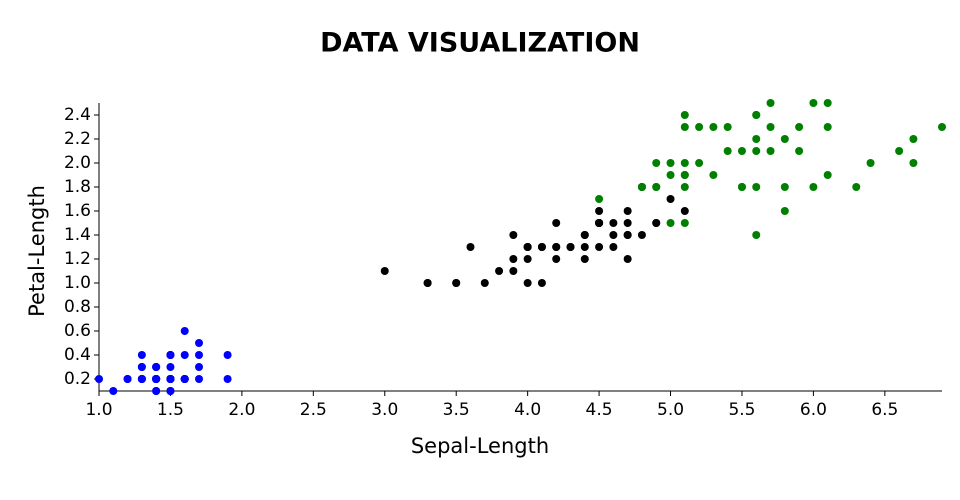 This screenshot has height=500, width=960. I want to click on x-tick-label: 3.5, so click(456, 410).